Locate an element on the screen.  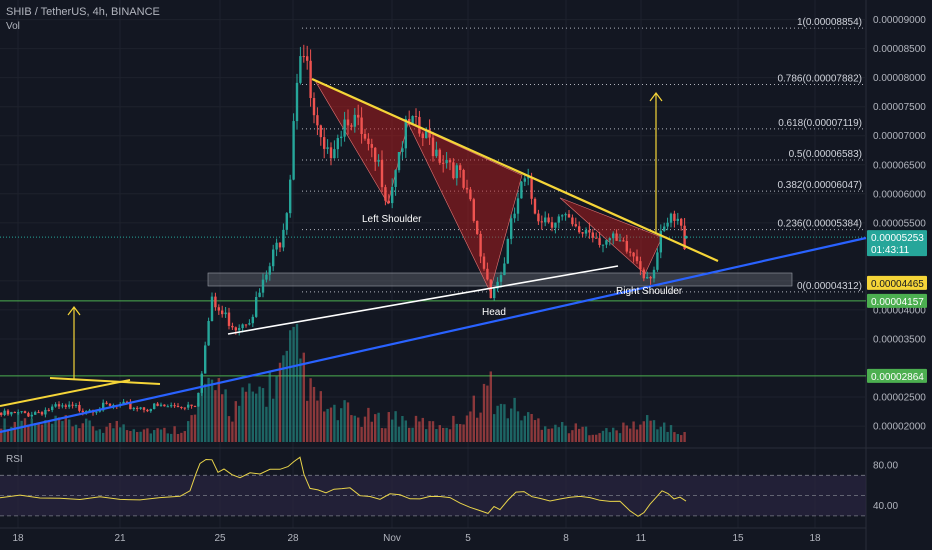
descending-resistance-line is located at coordinates (515, 170).